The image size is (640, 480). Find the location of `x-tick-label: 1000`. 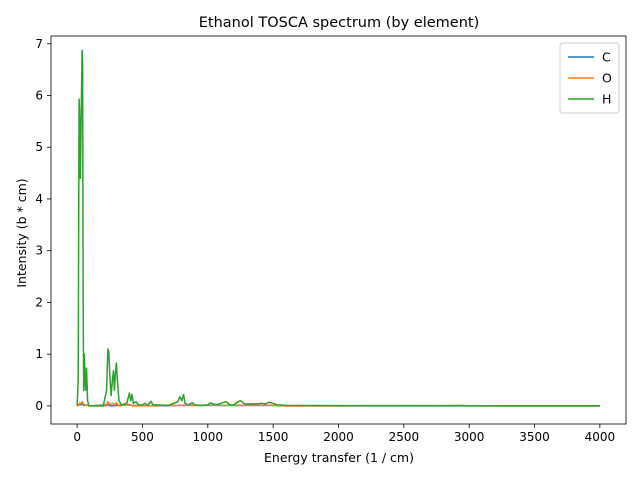

x-tick-label: 1000 is located at coordinates (208, 437).